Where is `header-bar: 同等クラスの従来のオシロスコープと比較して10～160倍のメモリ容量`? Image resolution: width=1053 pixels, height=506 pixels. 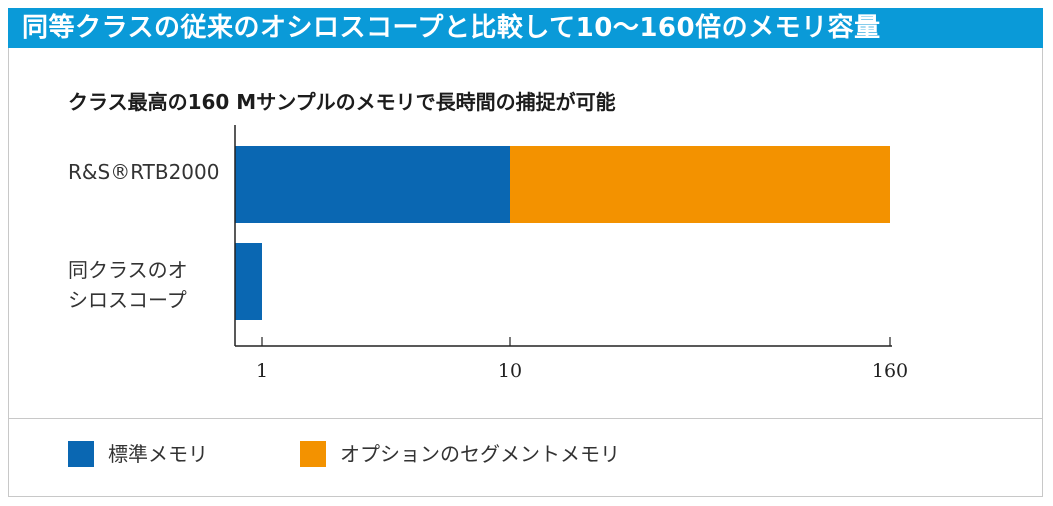 header-bar: 同等クラスの従来のオシロスコープと比較して10～160倍のメモリ容量 is located at coordinates (525, 28).